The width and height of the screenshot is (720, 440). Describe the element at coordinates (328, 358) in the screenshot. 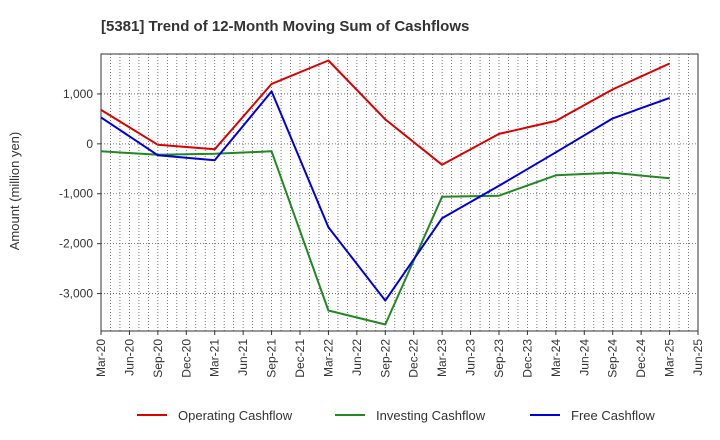

I see `x-tick-label: Mar-22` at that location.